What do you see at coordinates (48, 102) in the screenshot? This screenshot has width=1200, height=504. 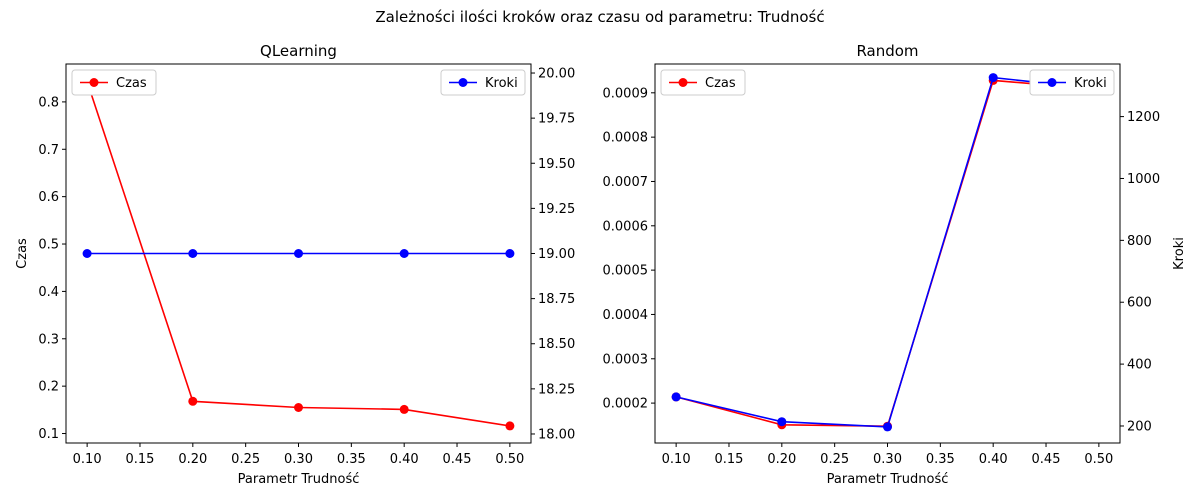 I see `y-tick-label: 0.8` at bounding box center [48, 102].